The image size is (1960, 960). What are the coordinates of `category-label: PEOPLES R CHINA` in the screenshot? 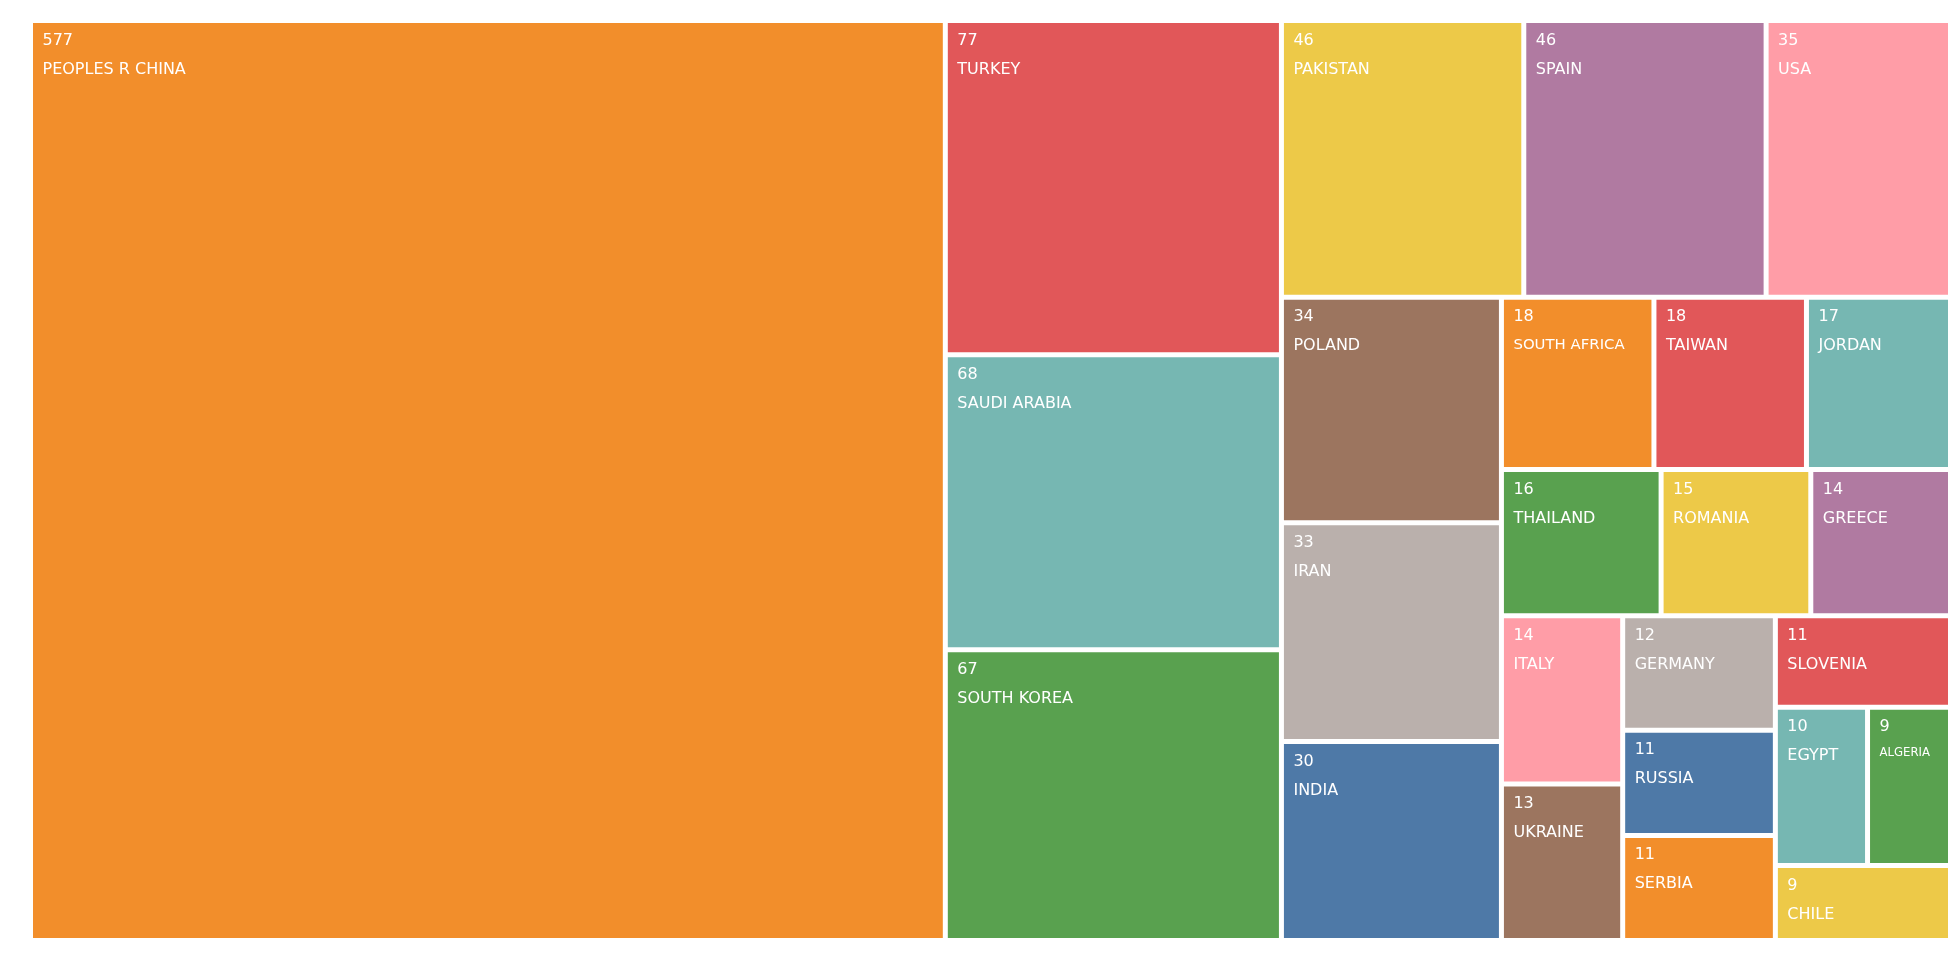 It's located at (114, 68).